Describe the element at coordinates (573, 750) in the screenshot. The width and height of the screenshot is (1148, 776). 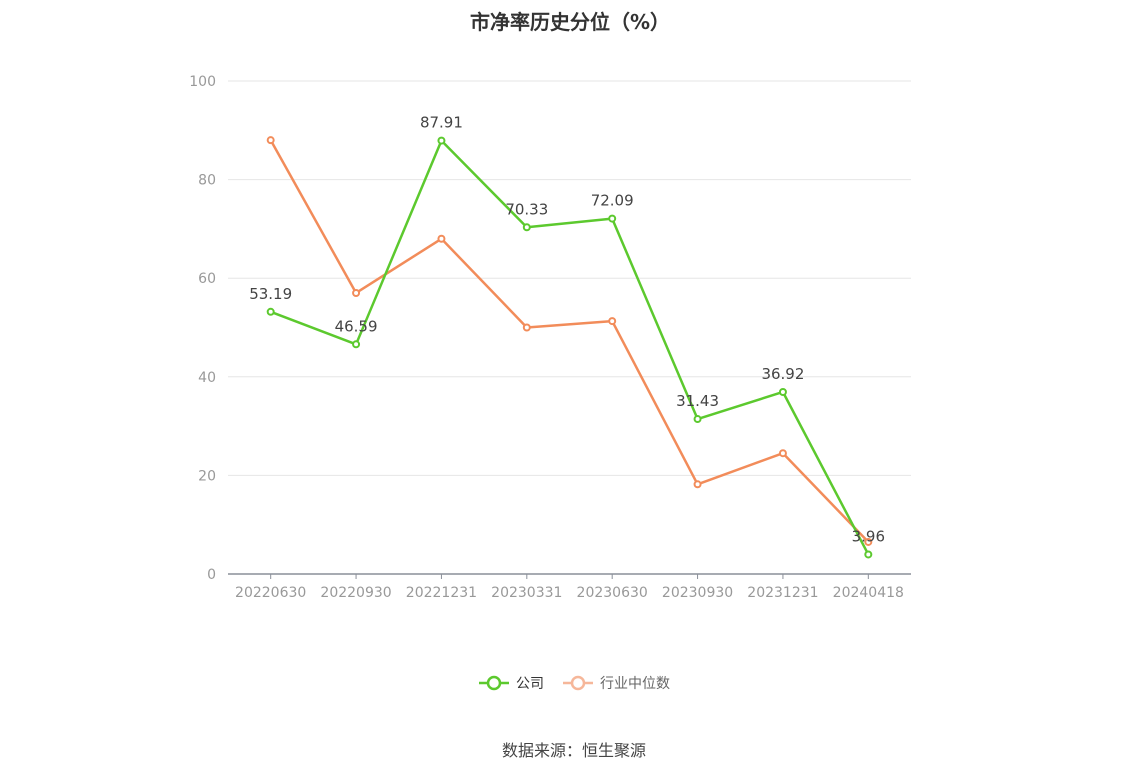
I see `data-source-note: 数据来源：恒生聚源` at that location.